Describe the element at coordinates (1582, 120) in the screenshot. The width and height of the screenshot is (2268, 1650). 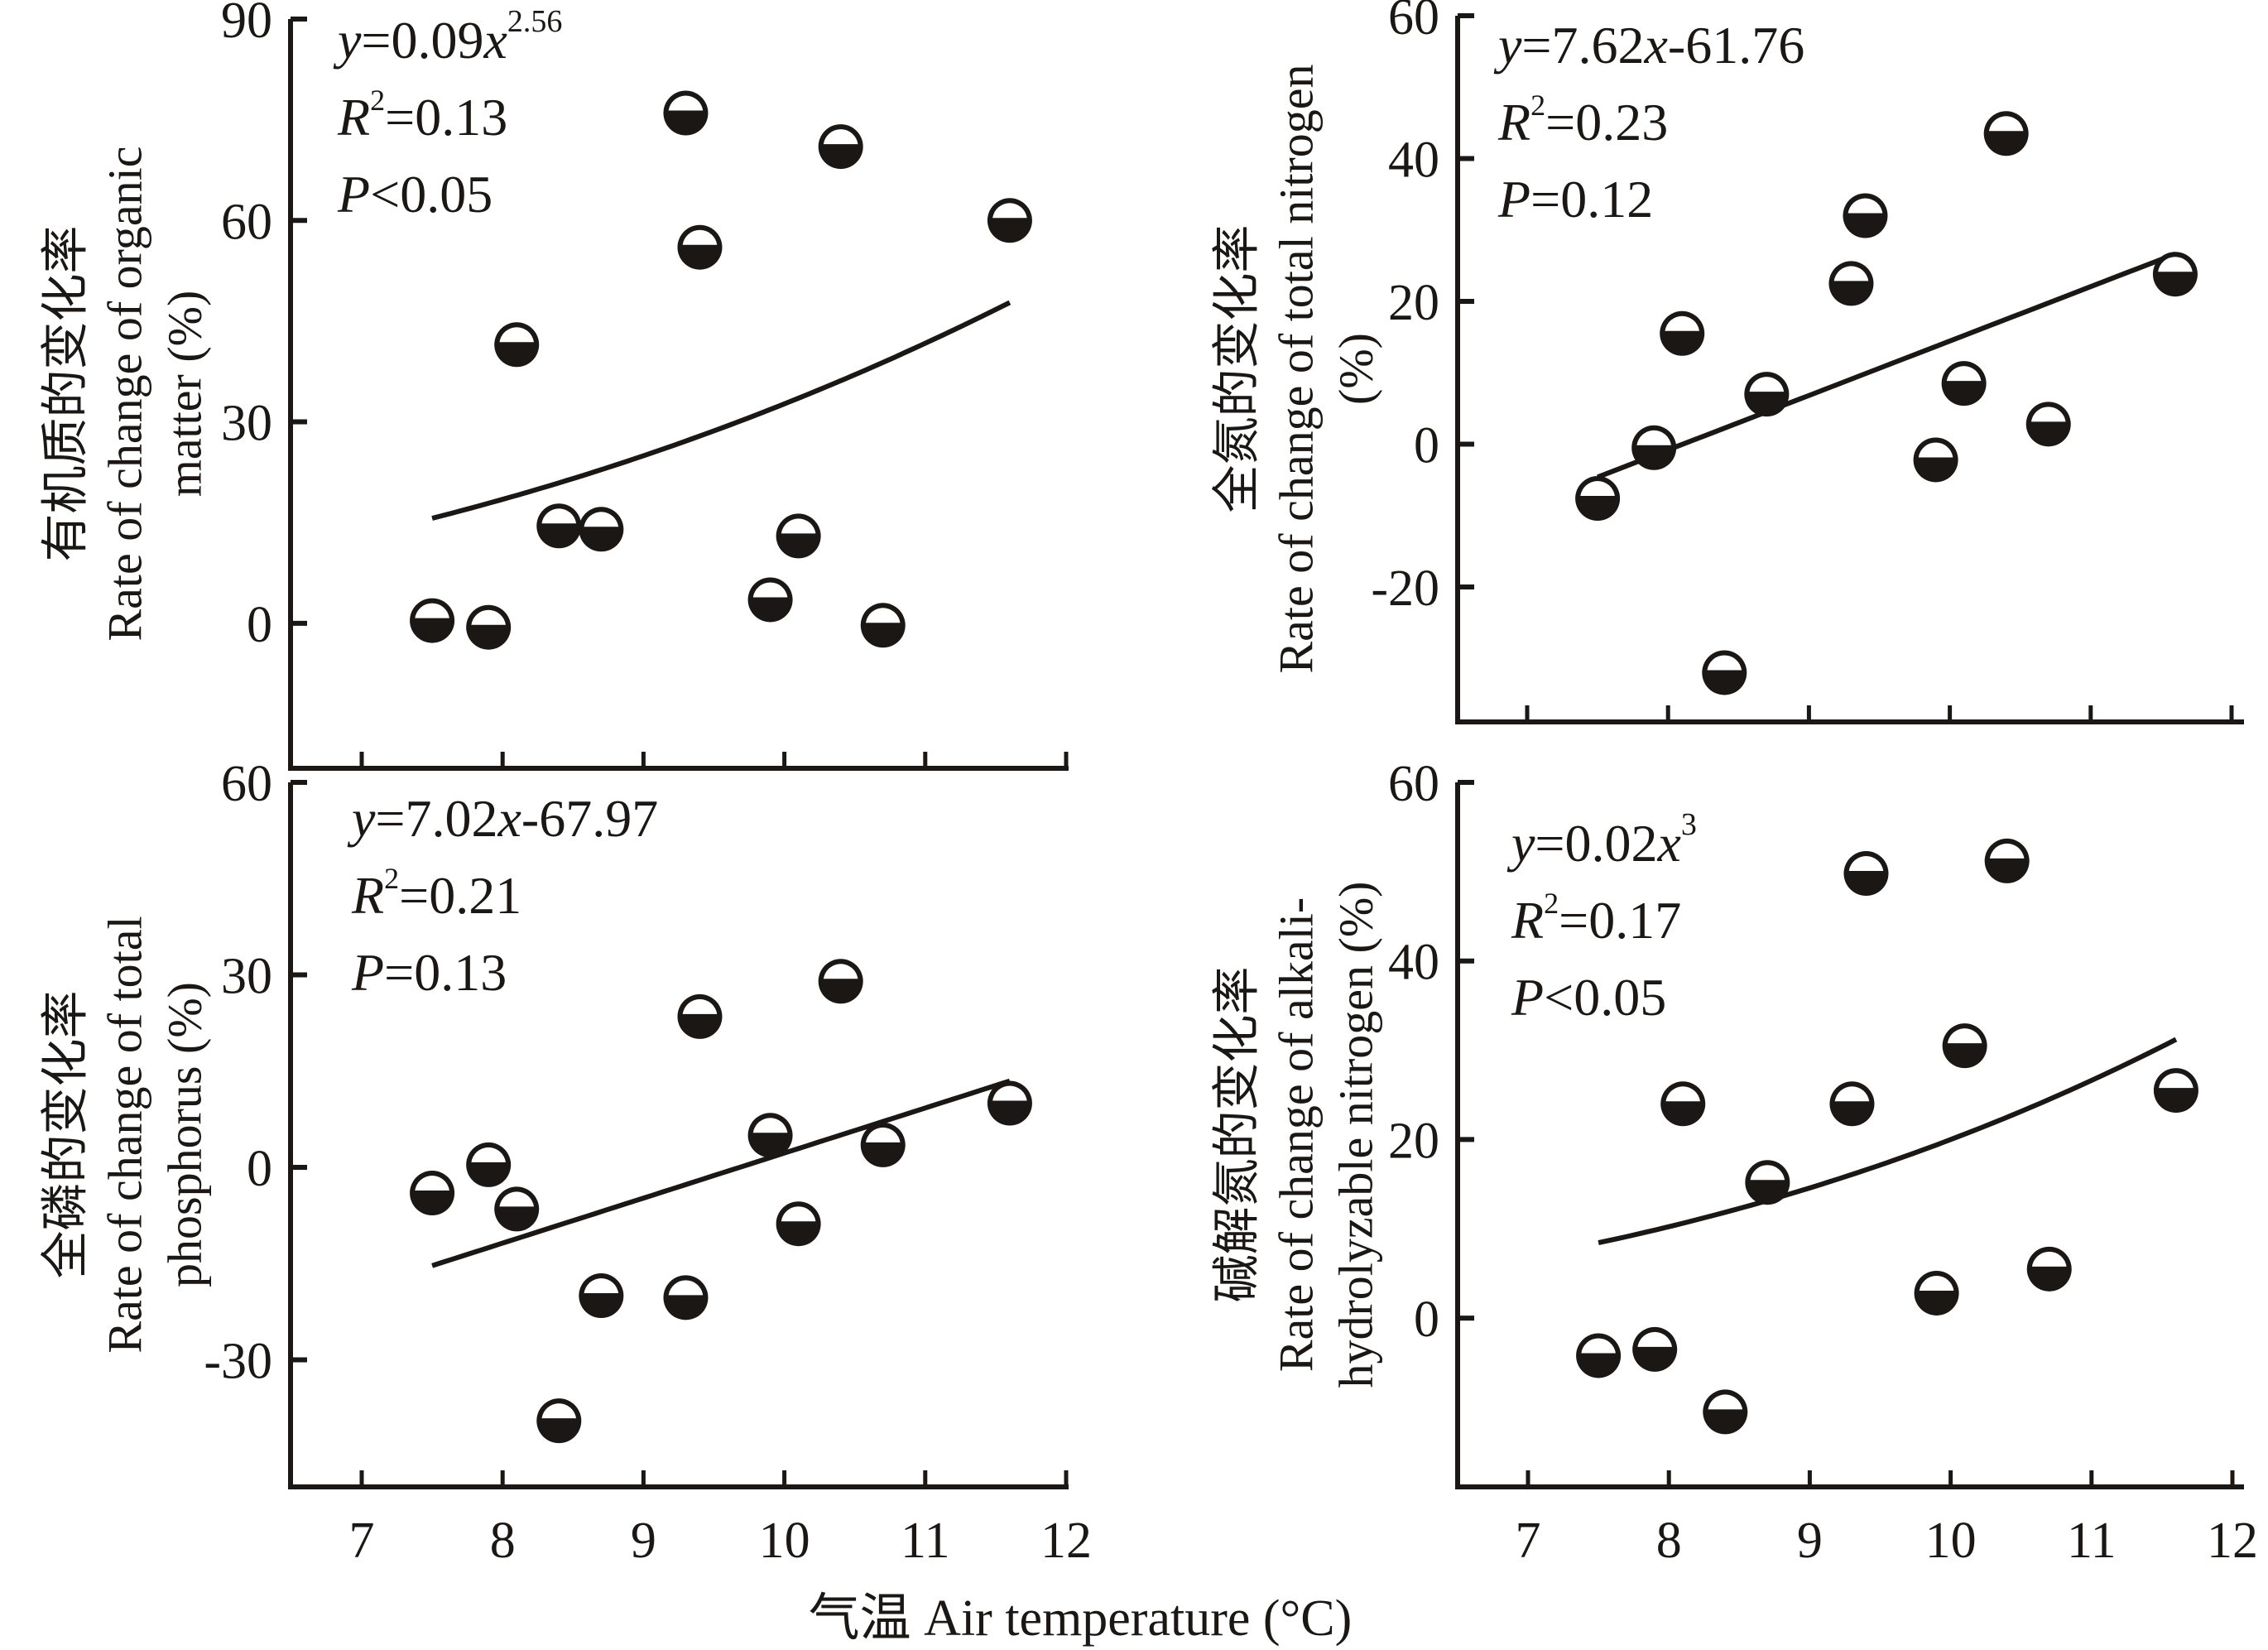
I see `r-squared: R2=0.23` at that location.